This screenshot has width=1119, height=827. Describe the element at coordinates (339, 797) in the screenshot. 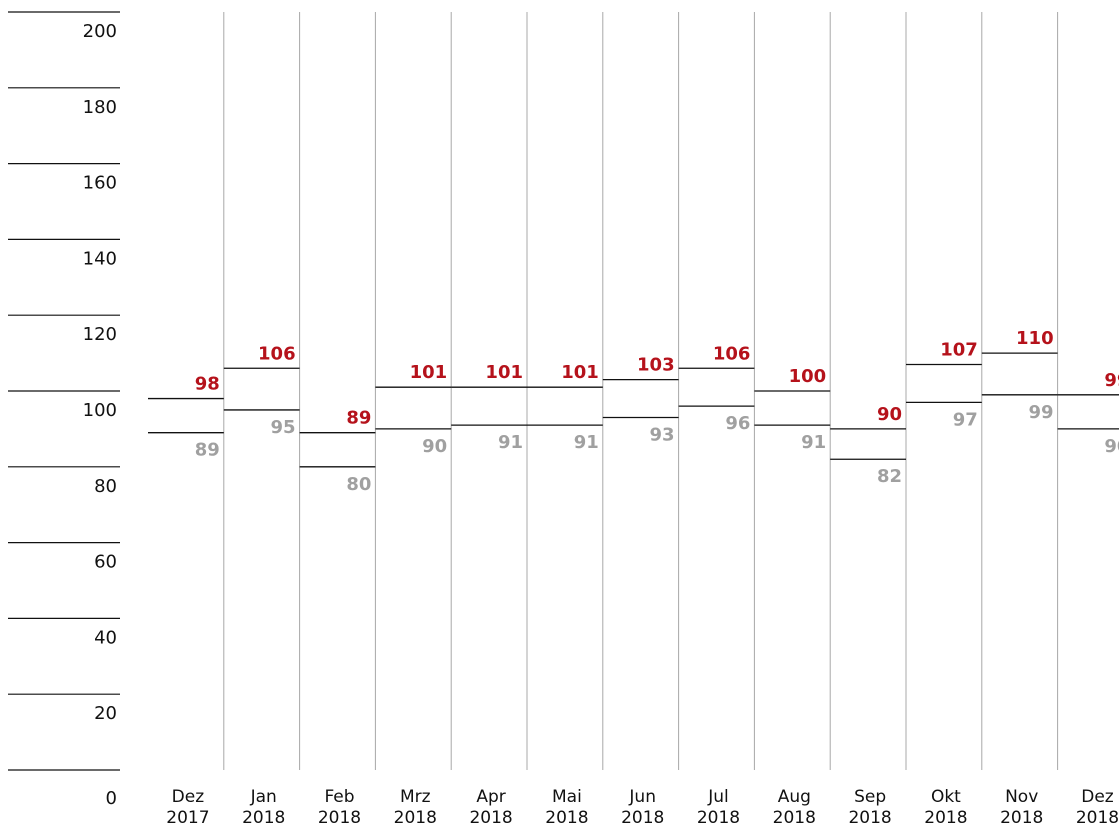

I see `x-category-label: Feb` at that location.